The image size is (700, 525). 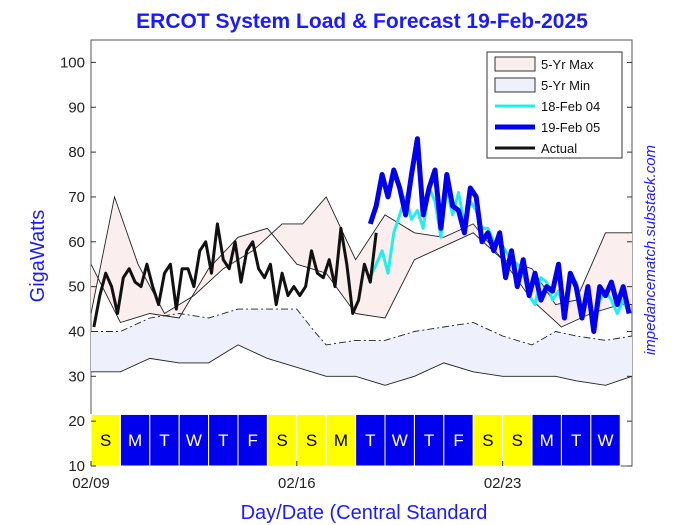 I want to click on y-tick-label: 100, so click(x=72, y=62).